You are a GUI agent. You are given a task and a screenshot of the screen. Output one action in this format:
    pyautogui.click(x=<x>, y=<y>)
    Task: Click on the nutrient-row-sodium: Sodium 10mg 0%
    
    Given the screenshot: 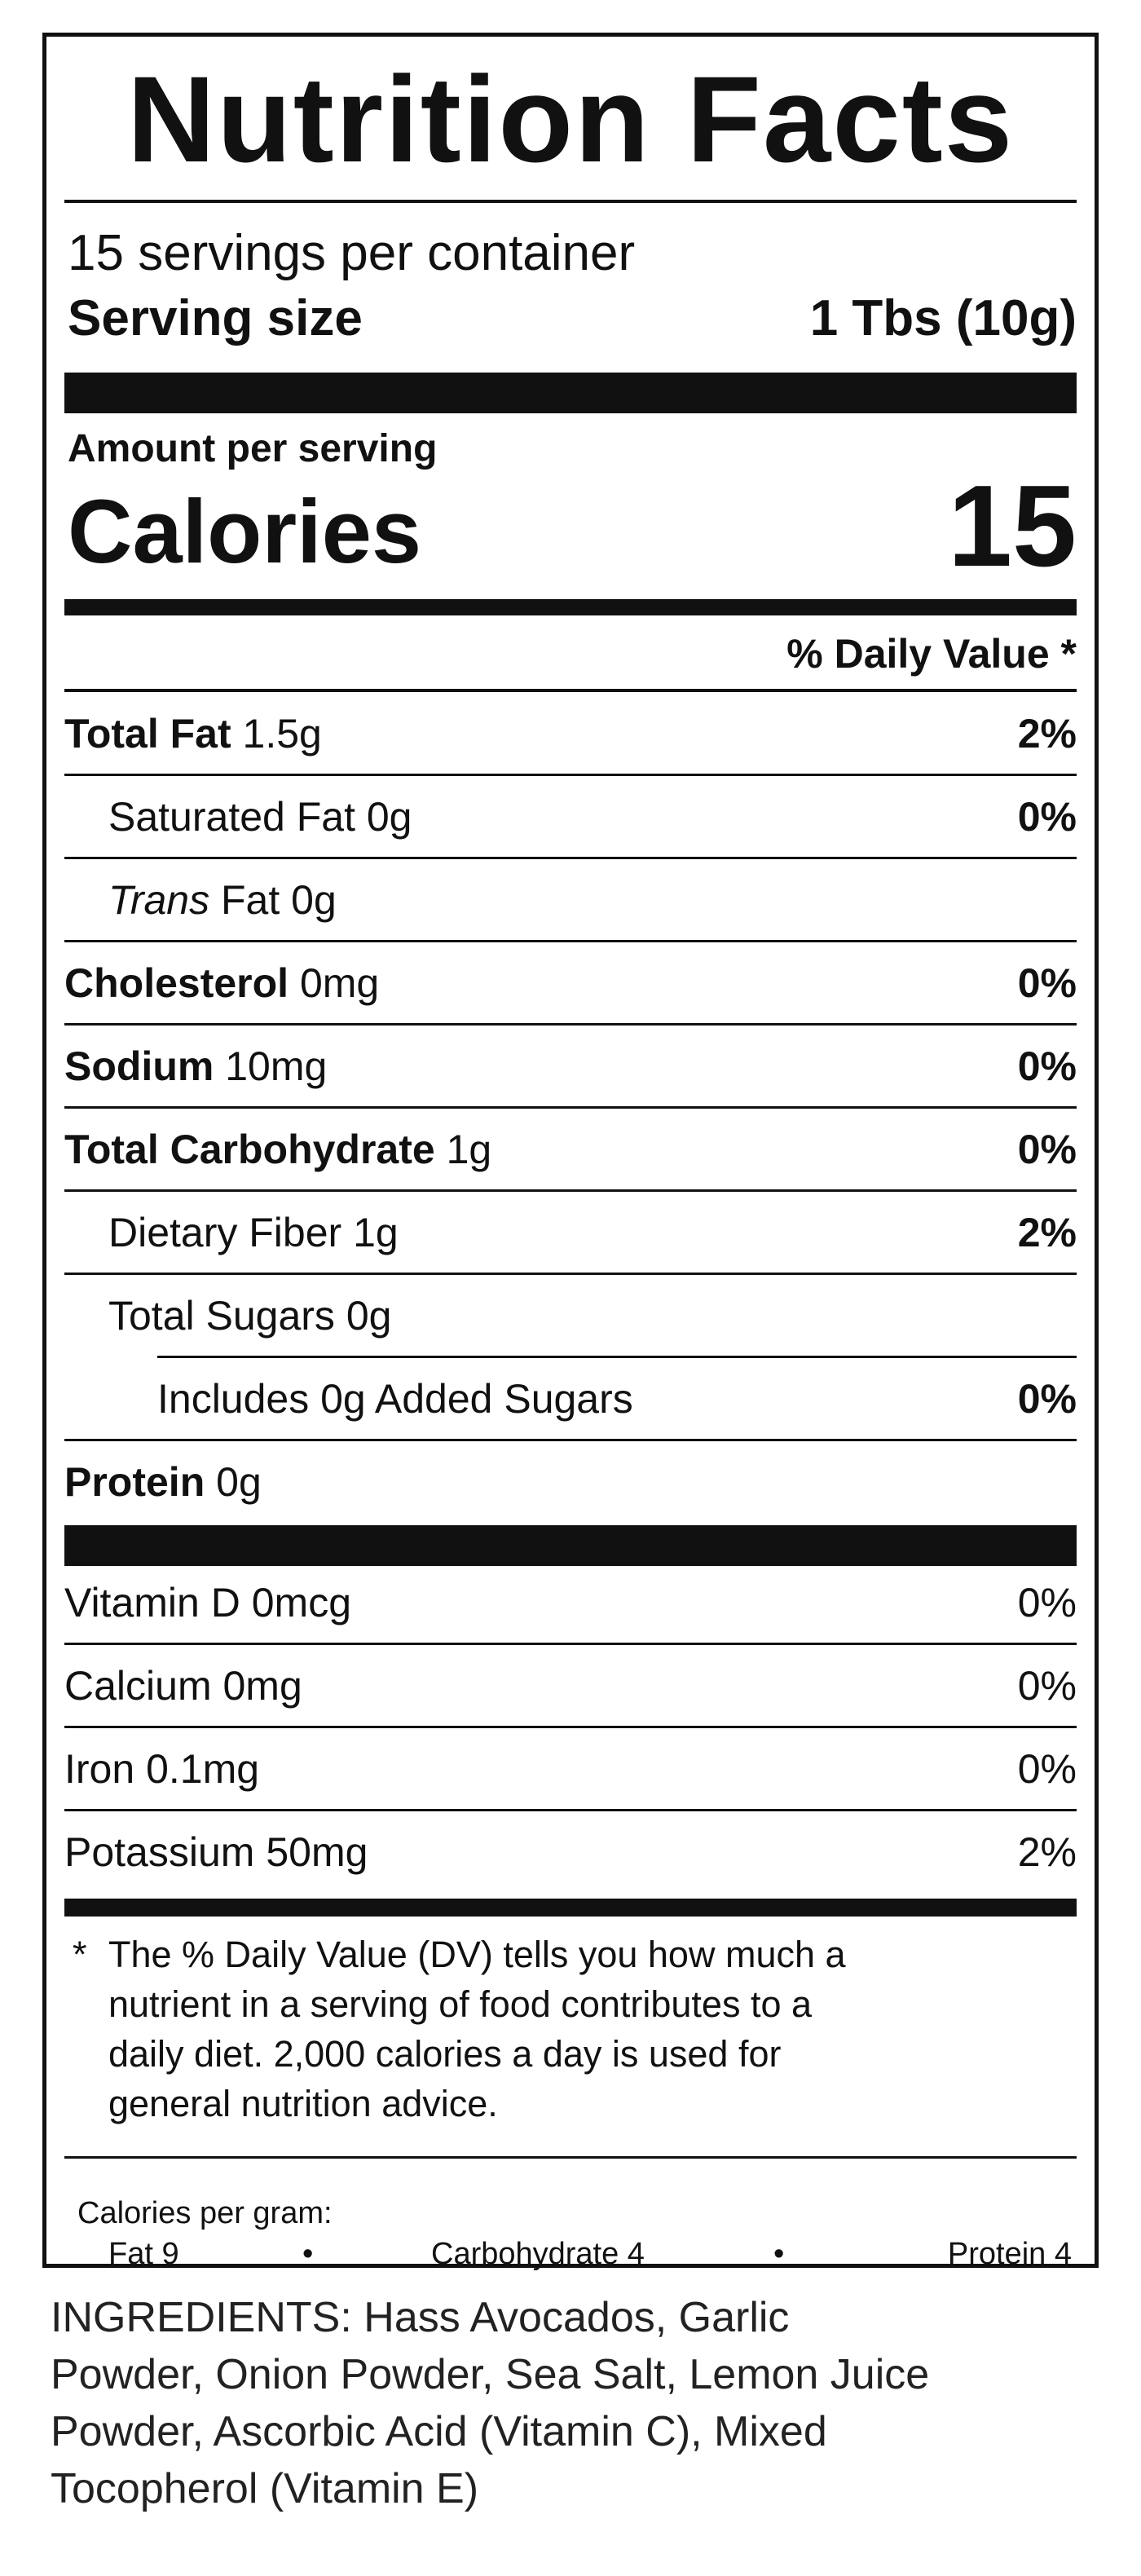 What is the action you would take?
    pyautogui.click(x=570, y=1066)
    